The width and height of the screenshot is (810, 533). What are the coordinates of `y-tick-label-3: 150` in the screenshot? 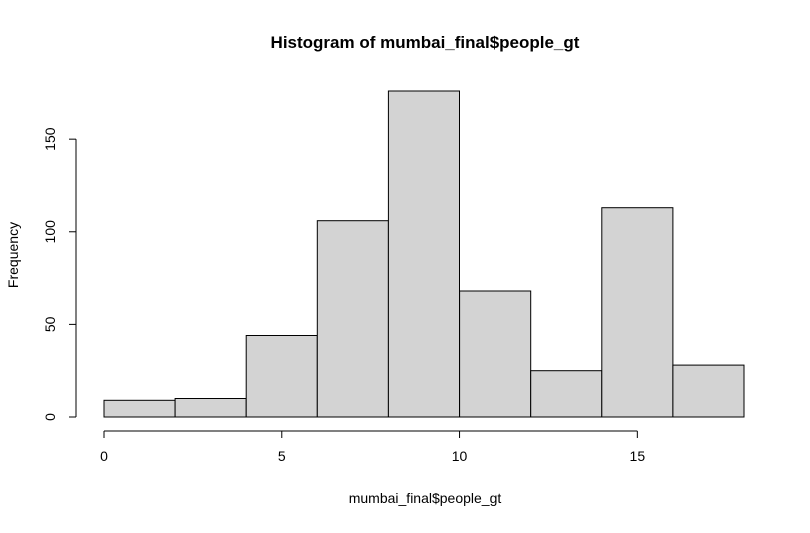 It's located at (50, 139).